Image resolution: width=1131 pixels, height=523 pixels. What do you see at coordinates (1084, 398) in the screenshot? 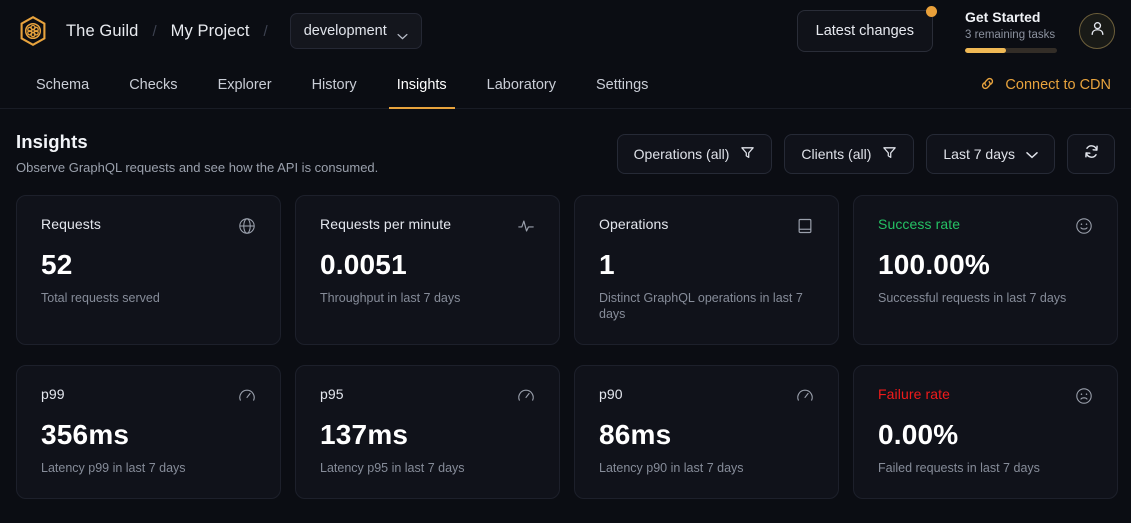
I see `frown-face-icon` at bounding box center [1084, 398].